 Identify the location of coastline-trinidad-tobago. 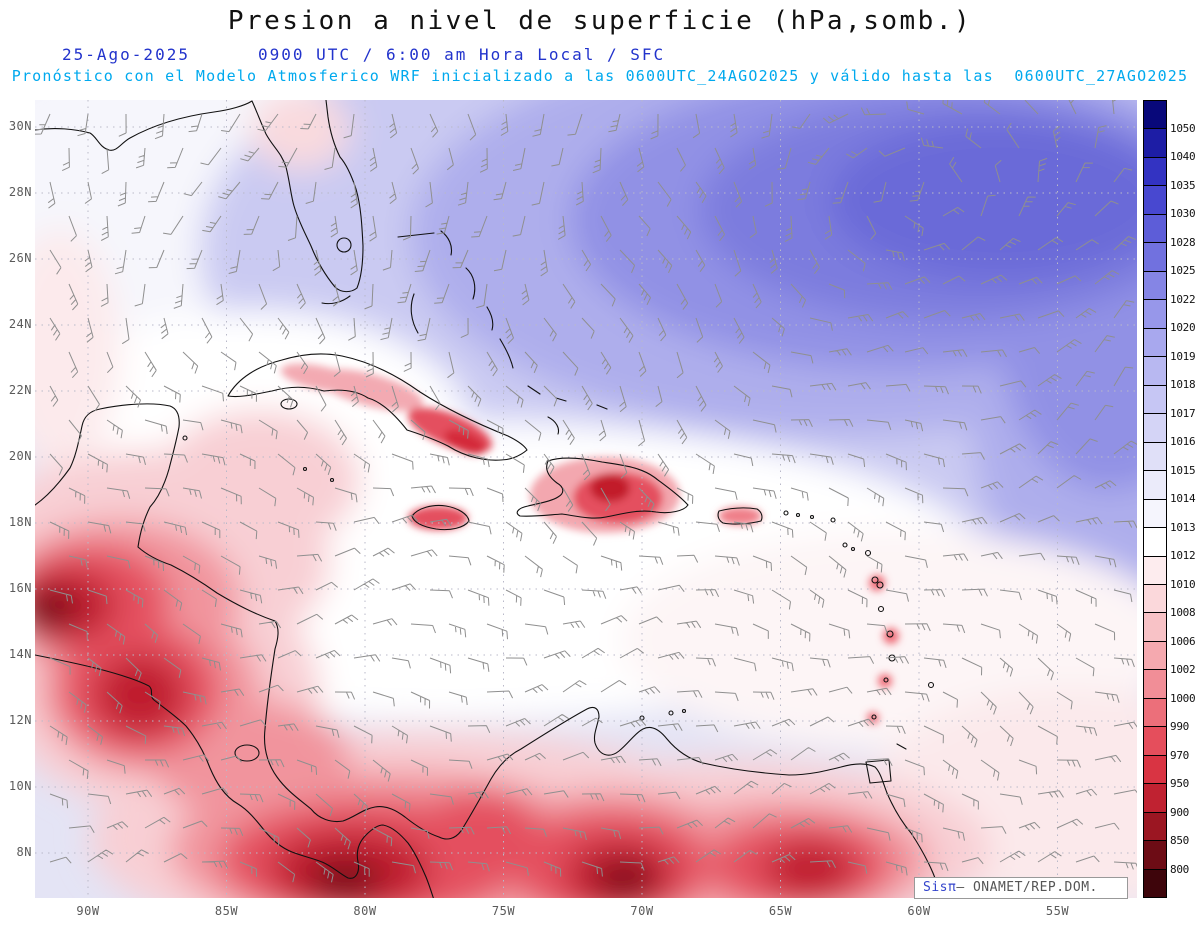
(886, 763).